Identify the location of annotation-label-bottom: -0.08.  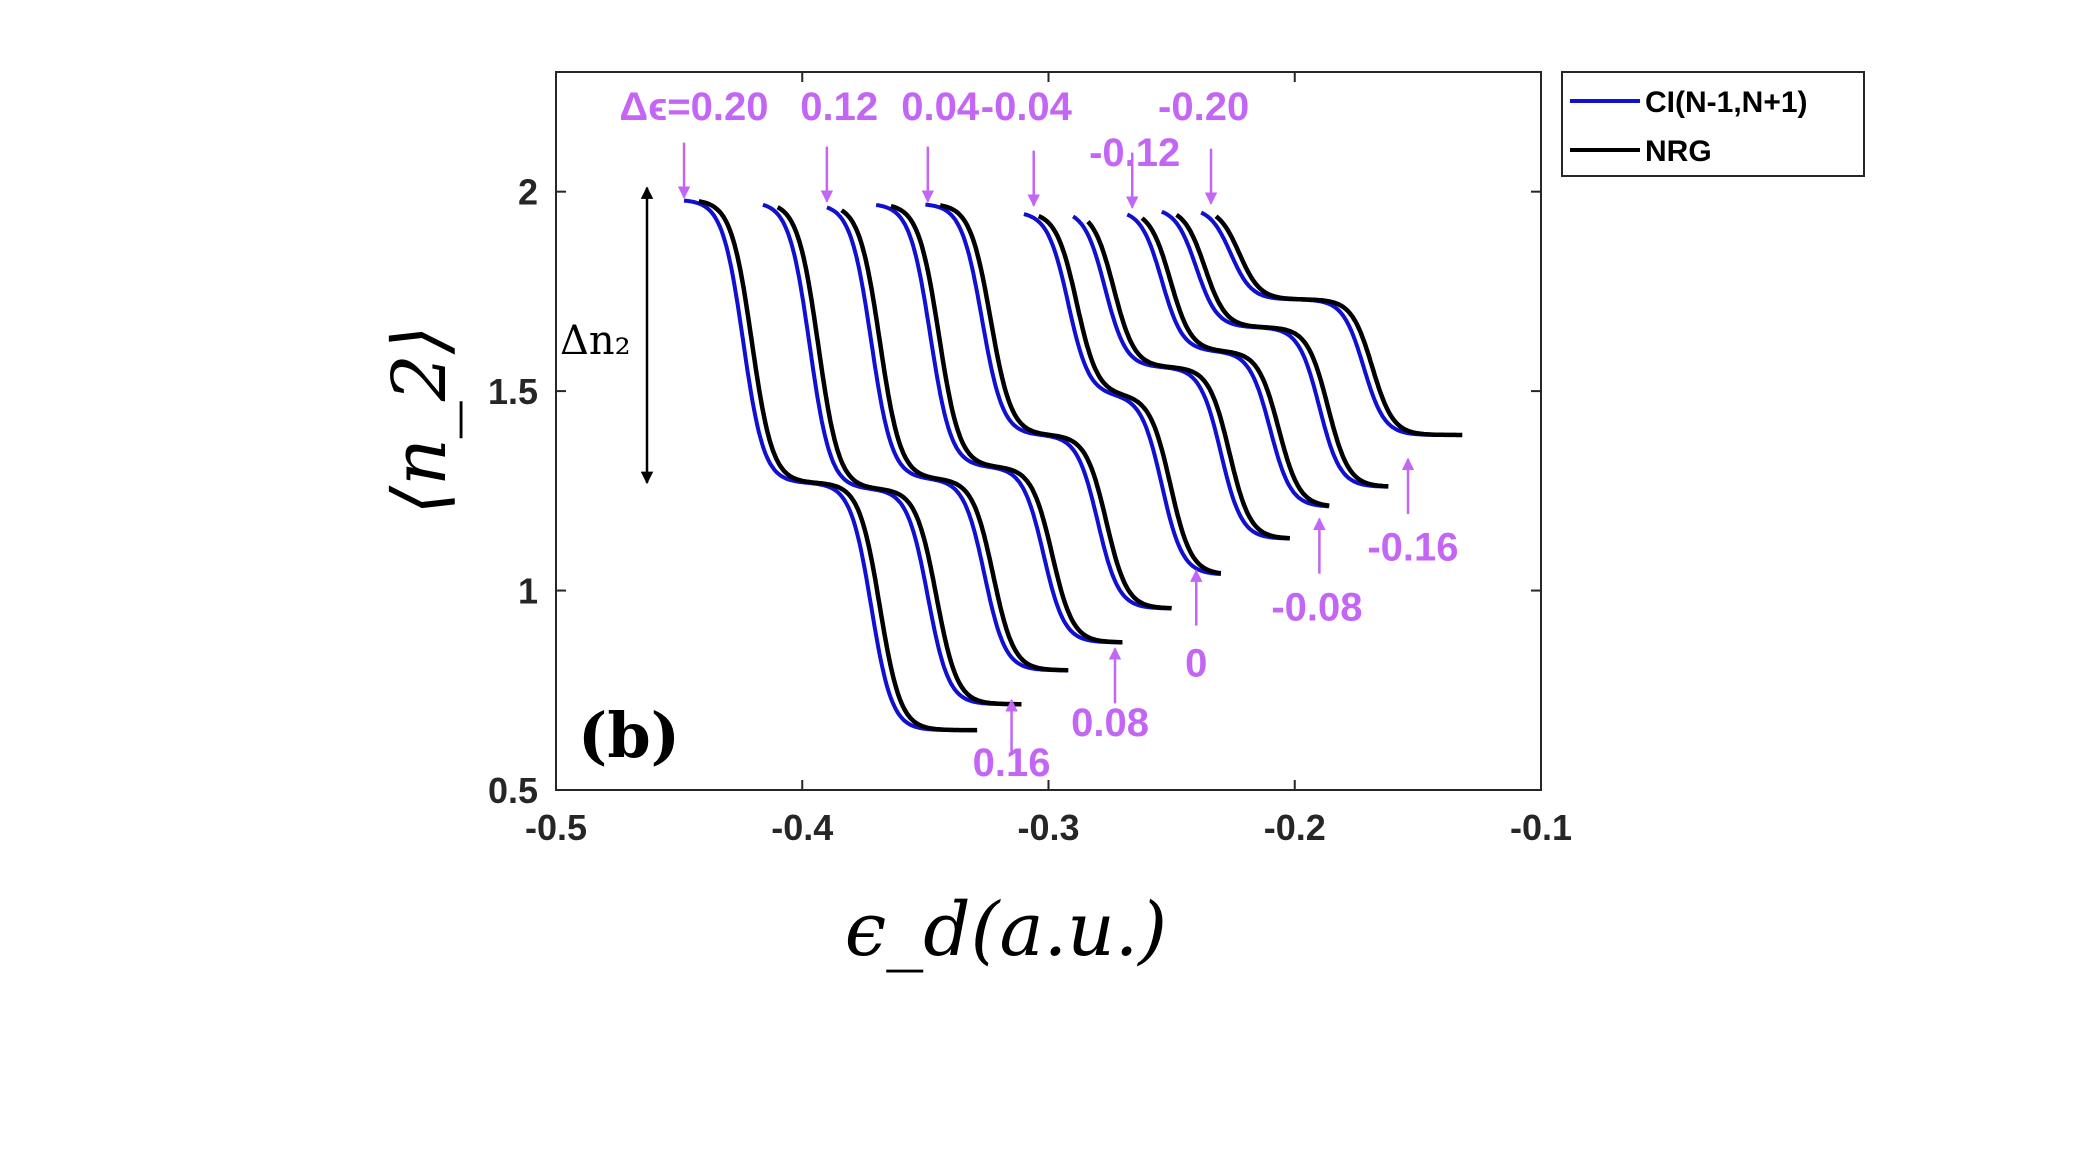
(1316, 608).